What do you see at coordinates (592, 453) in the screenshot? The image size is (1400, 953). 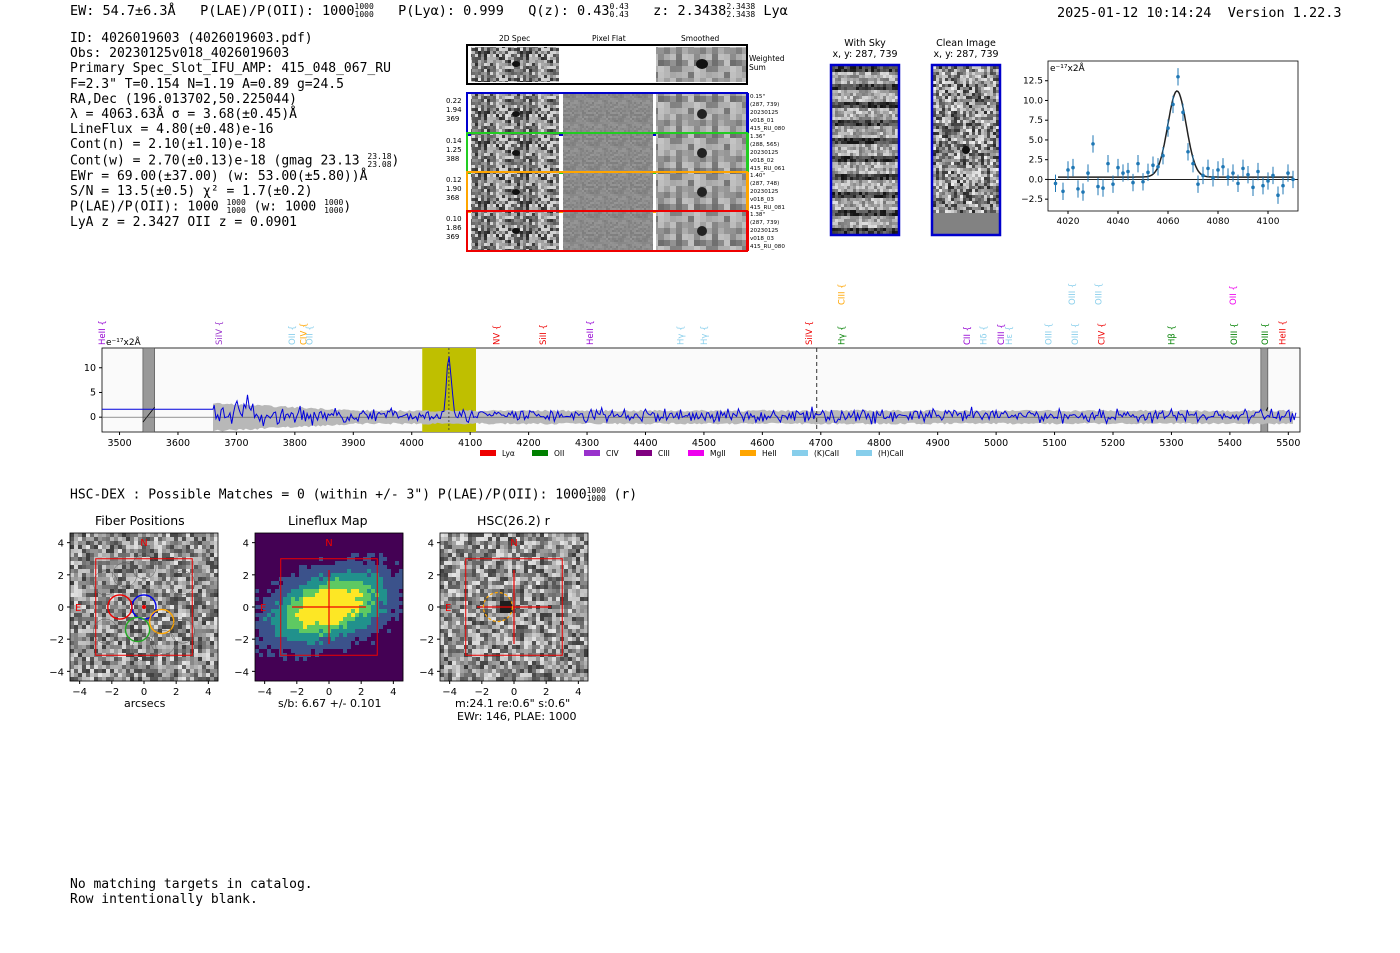 I see `legend-swatch` at bounding box center [592, 453].